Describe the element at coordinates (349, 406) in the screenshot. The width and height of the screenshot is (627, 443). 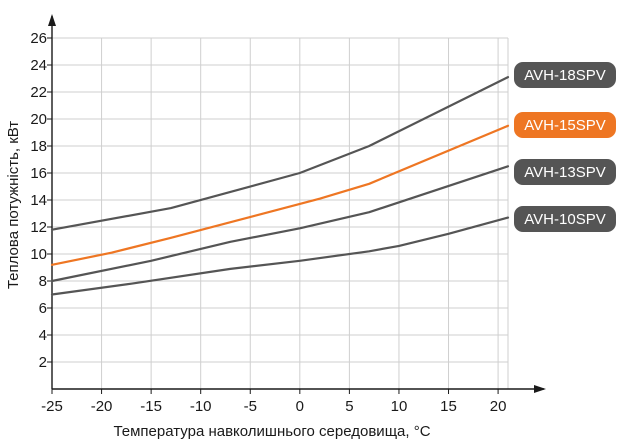
I see `x-tick-label: 5` at that location.